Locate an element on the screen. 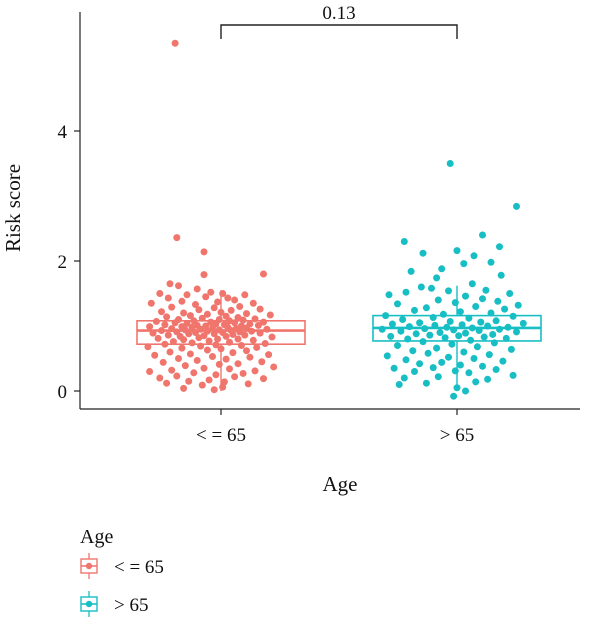 Image resolution: width=600 pixels, height=617 pixels. legend-items: < = 65 > 65 is located at coordinates (122, 585).